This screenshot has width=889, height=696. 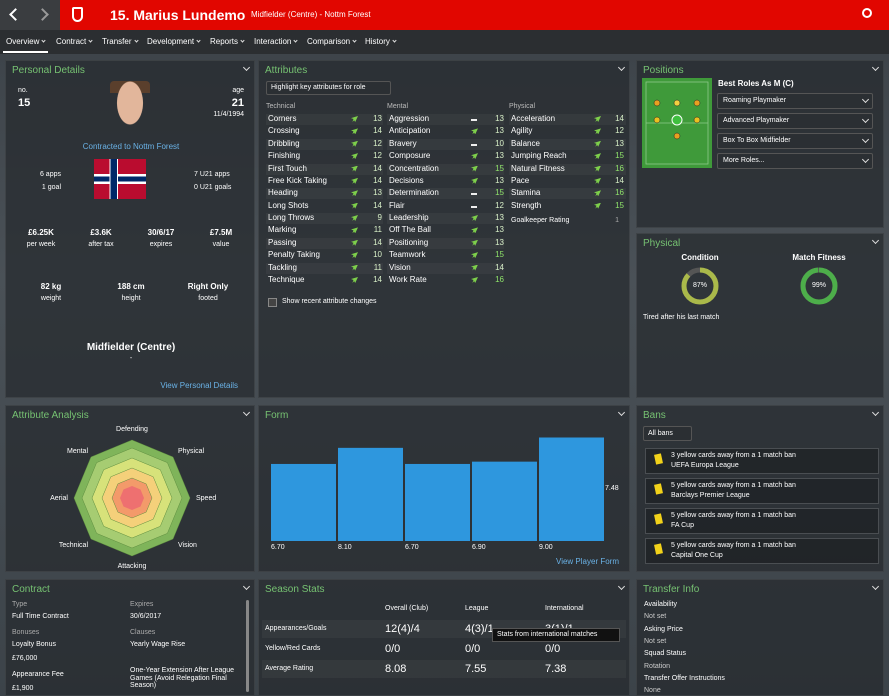 What do you see at coordinates (526, 205) in the screenshot?
I see `attribute-name: Strength` at bounding box center [526, 205].